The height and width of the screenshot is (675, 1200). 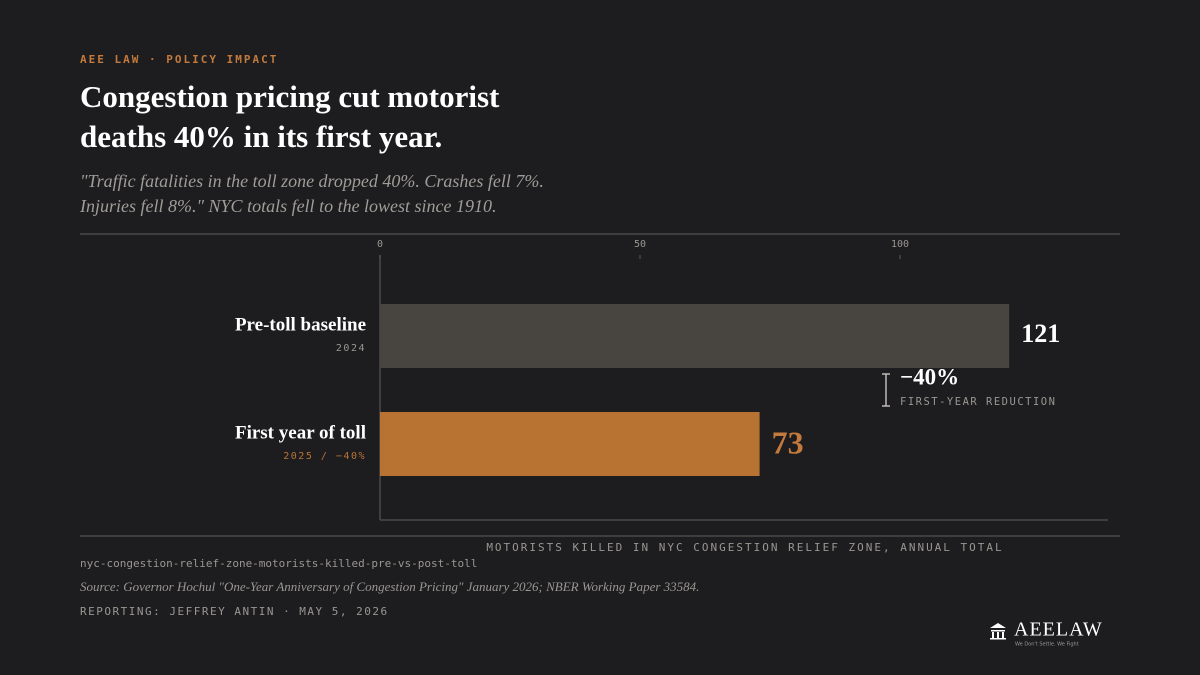 I want to click on category-sublabel: 2025 / −40%, so click(x=324, y=456).